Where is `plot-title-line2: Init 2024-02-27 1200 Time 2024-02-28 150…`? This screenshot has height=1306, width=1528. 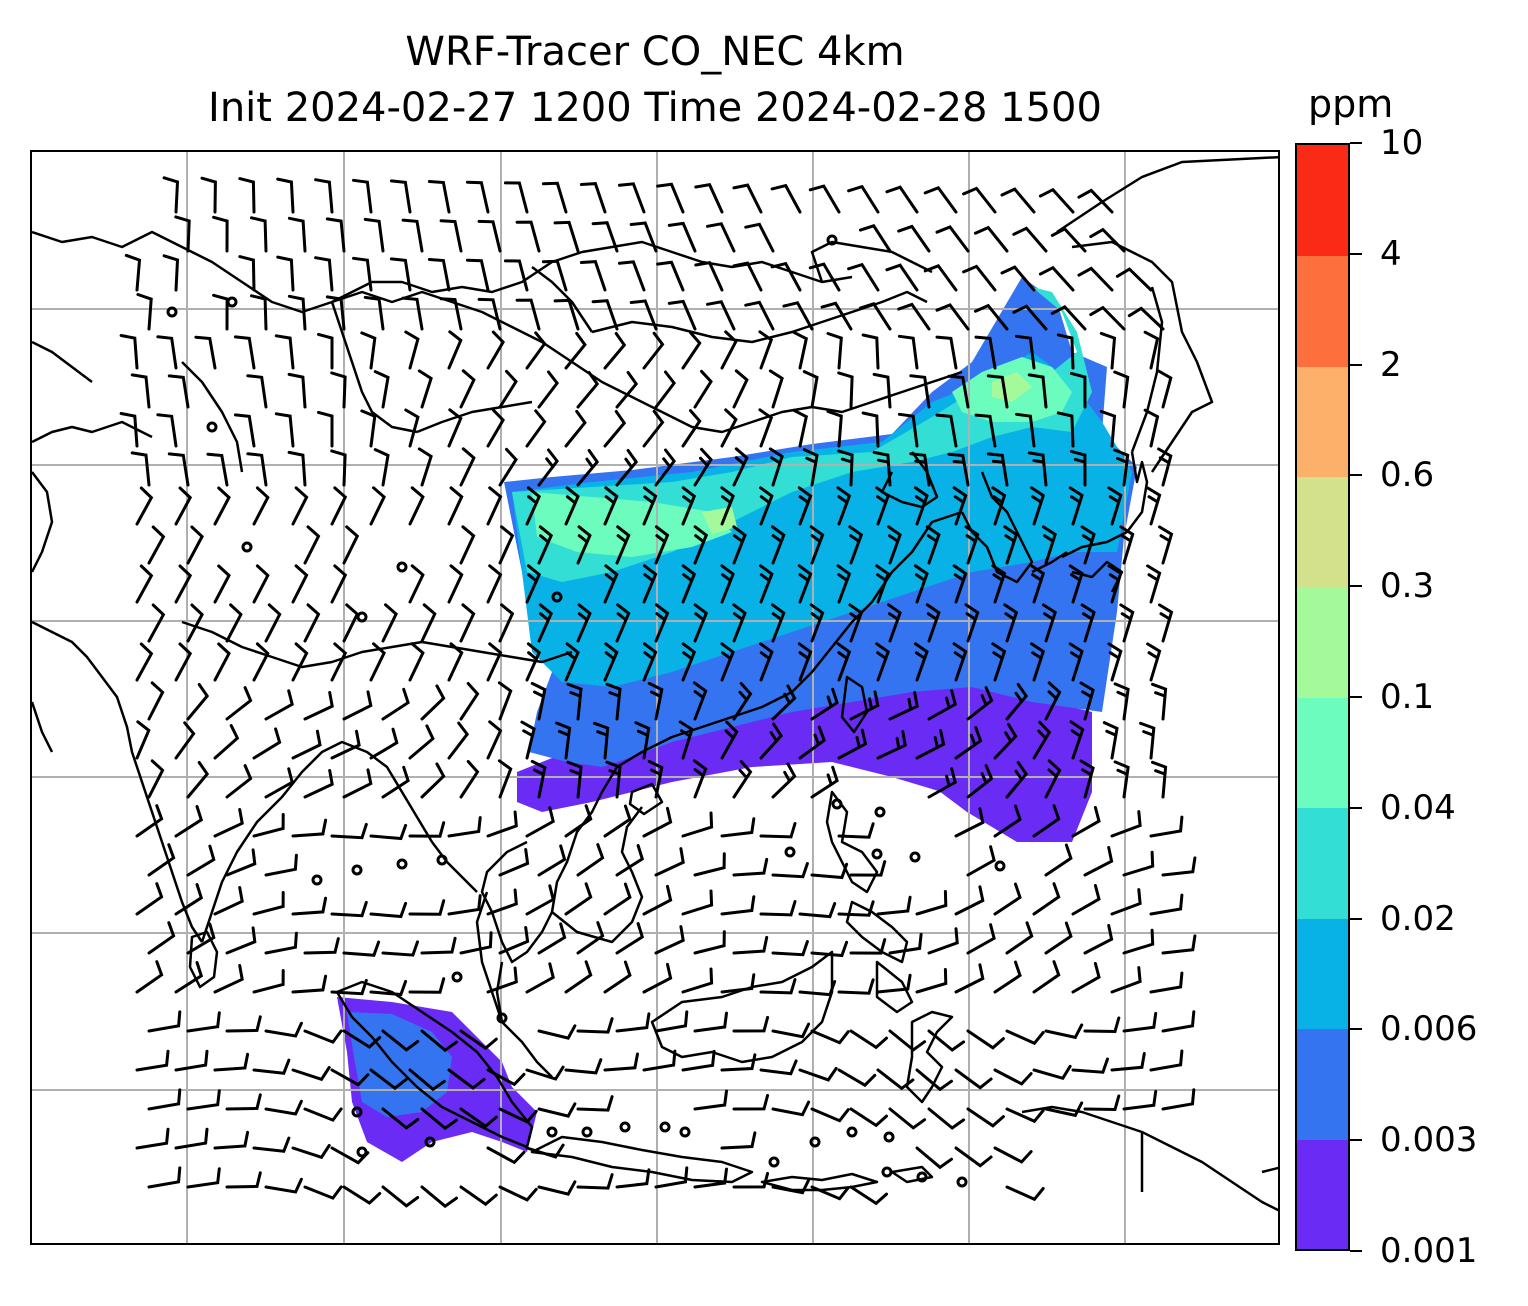
plot-title-line2: Init 2024-02-27 1200 Time 2024-02-28 150… is located at coordinates (655, 108).